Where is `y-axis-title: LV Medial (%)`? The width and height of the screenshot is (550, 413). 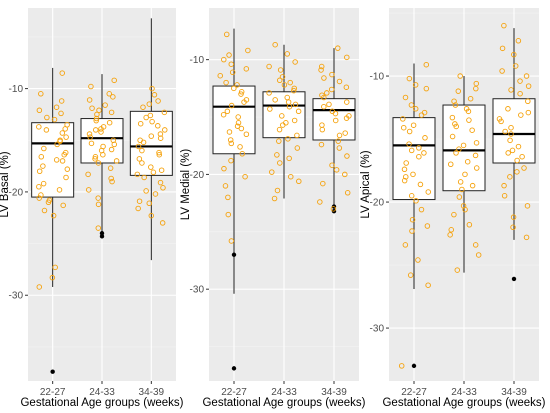 y-axis-title: LV Medial (%) is located at coordinates (186, 185).